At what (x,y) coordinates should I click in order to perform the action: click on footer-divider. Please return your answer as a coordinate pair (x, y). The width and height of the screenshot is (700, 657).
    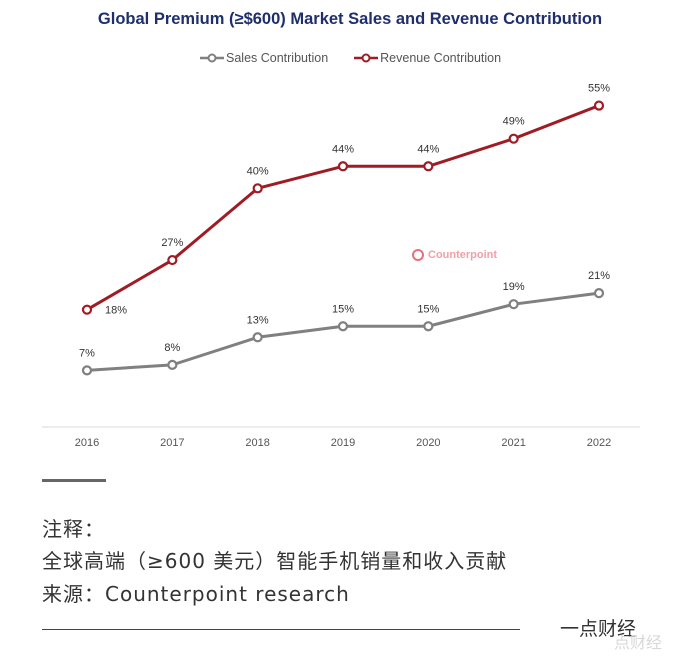
    Looking at the image, I should click on (281, 629).